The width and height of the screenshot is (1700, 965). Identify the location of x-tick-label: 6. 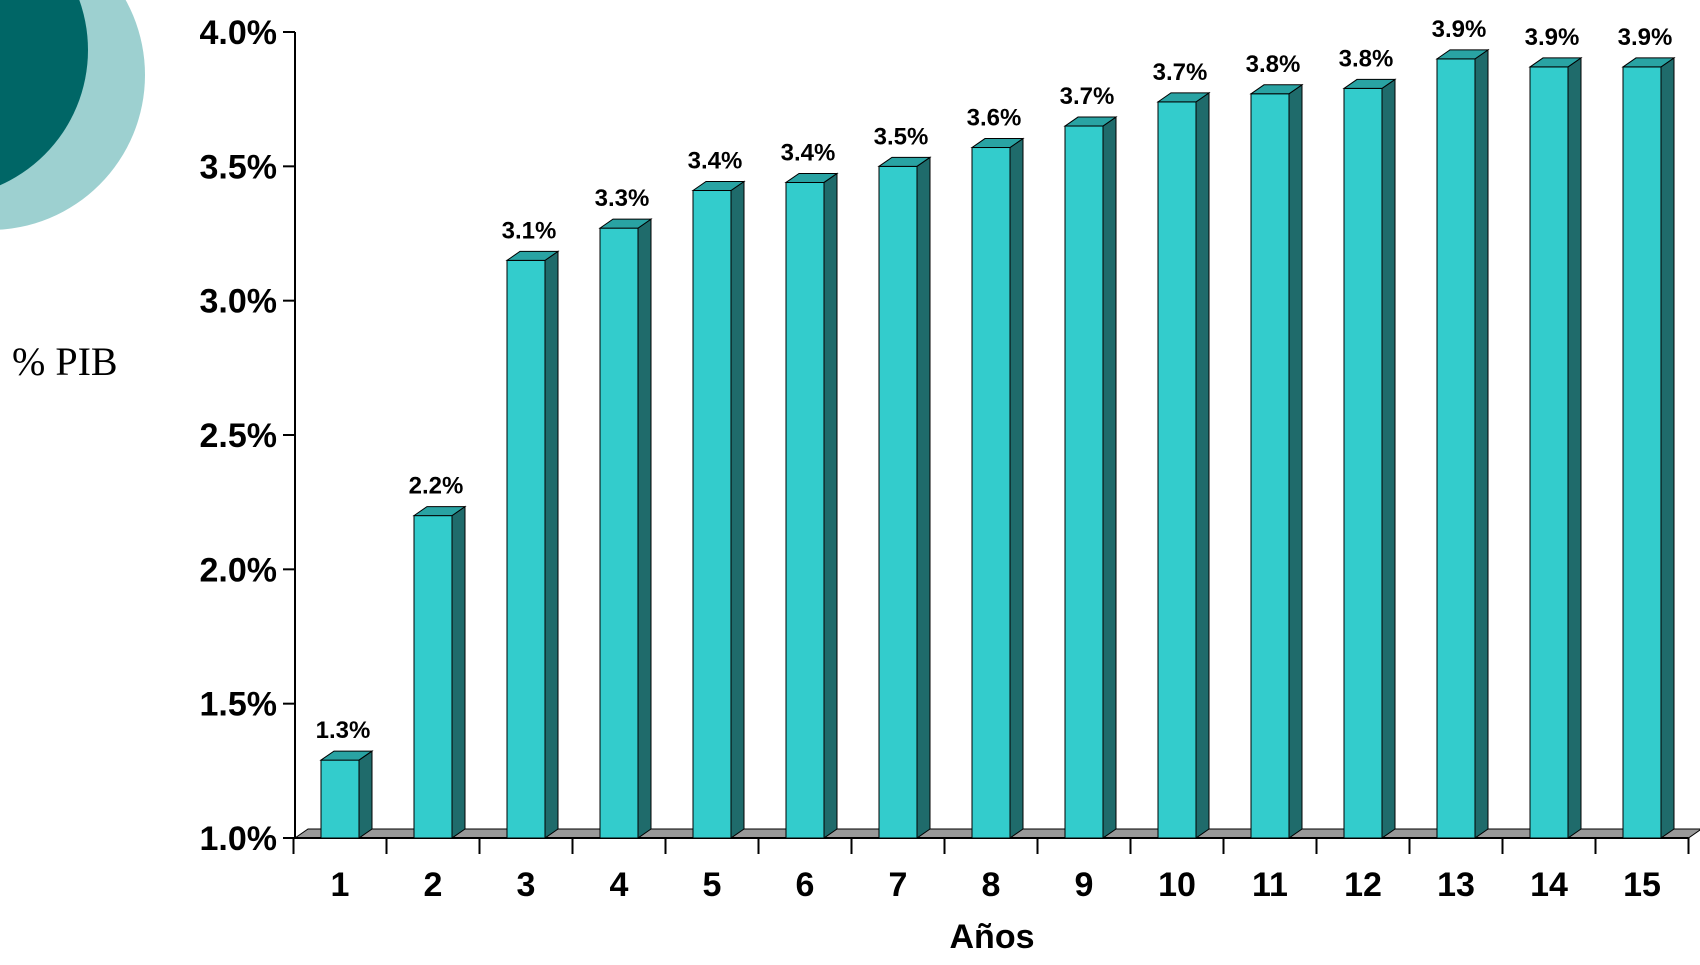
(805, 885).